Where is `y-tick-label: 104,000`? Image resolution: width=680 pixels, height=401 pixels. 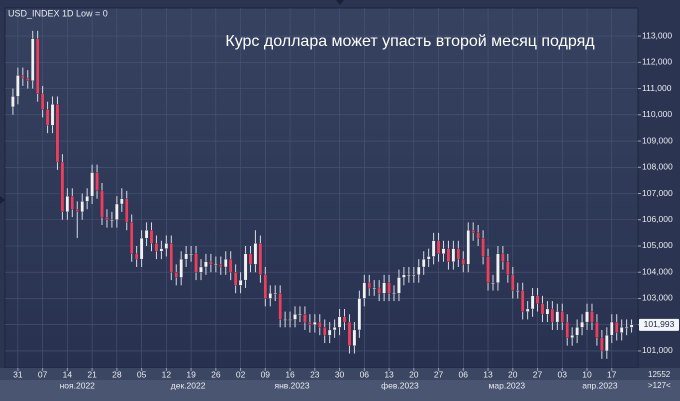
y-tick-label: 104,000 is located at coordinates (657, 271).